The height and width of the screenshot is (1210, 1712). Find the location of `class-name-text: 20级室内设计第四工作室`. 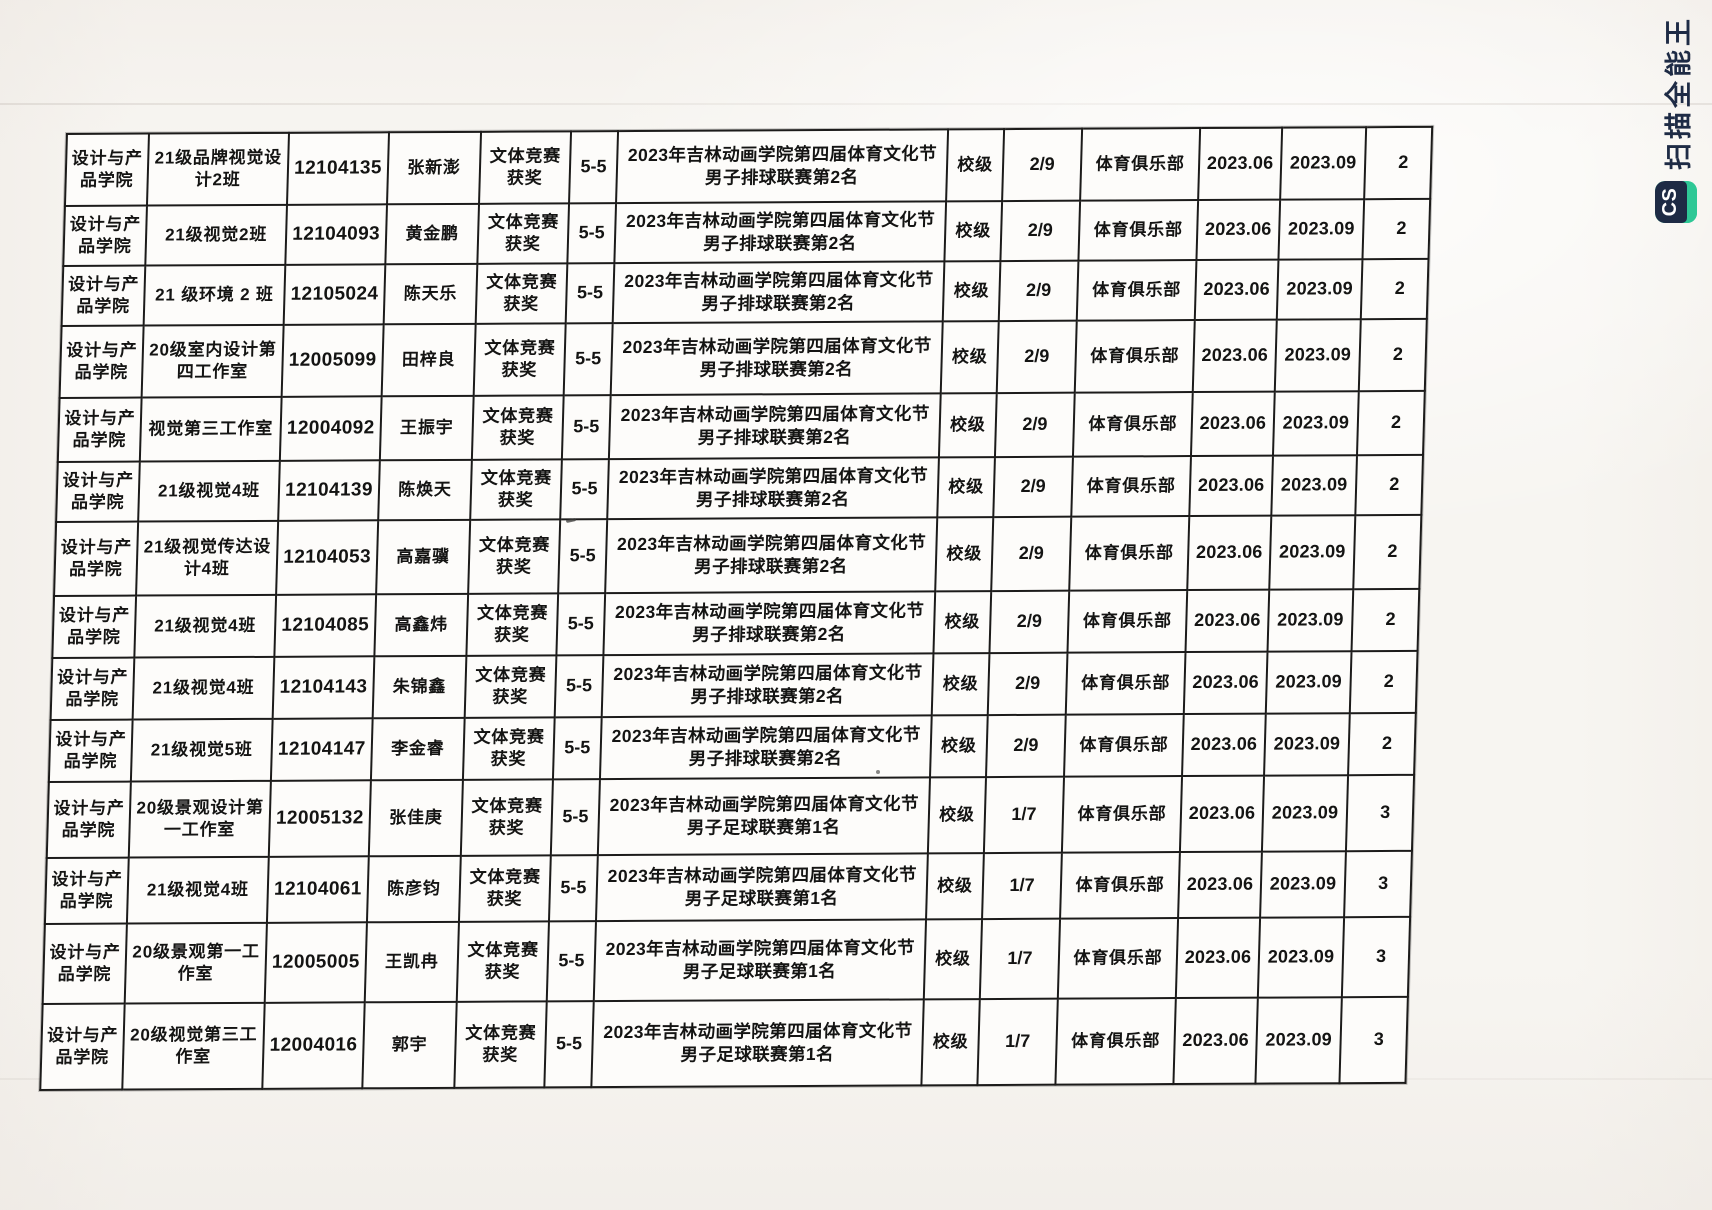

class-name-text: 20级室内设计第四工作室 is located at coordinates (213, 360).